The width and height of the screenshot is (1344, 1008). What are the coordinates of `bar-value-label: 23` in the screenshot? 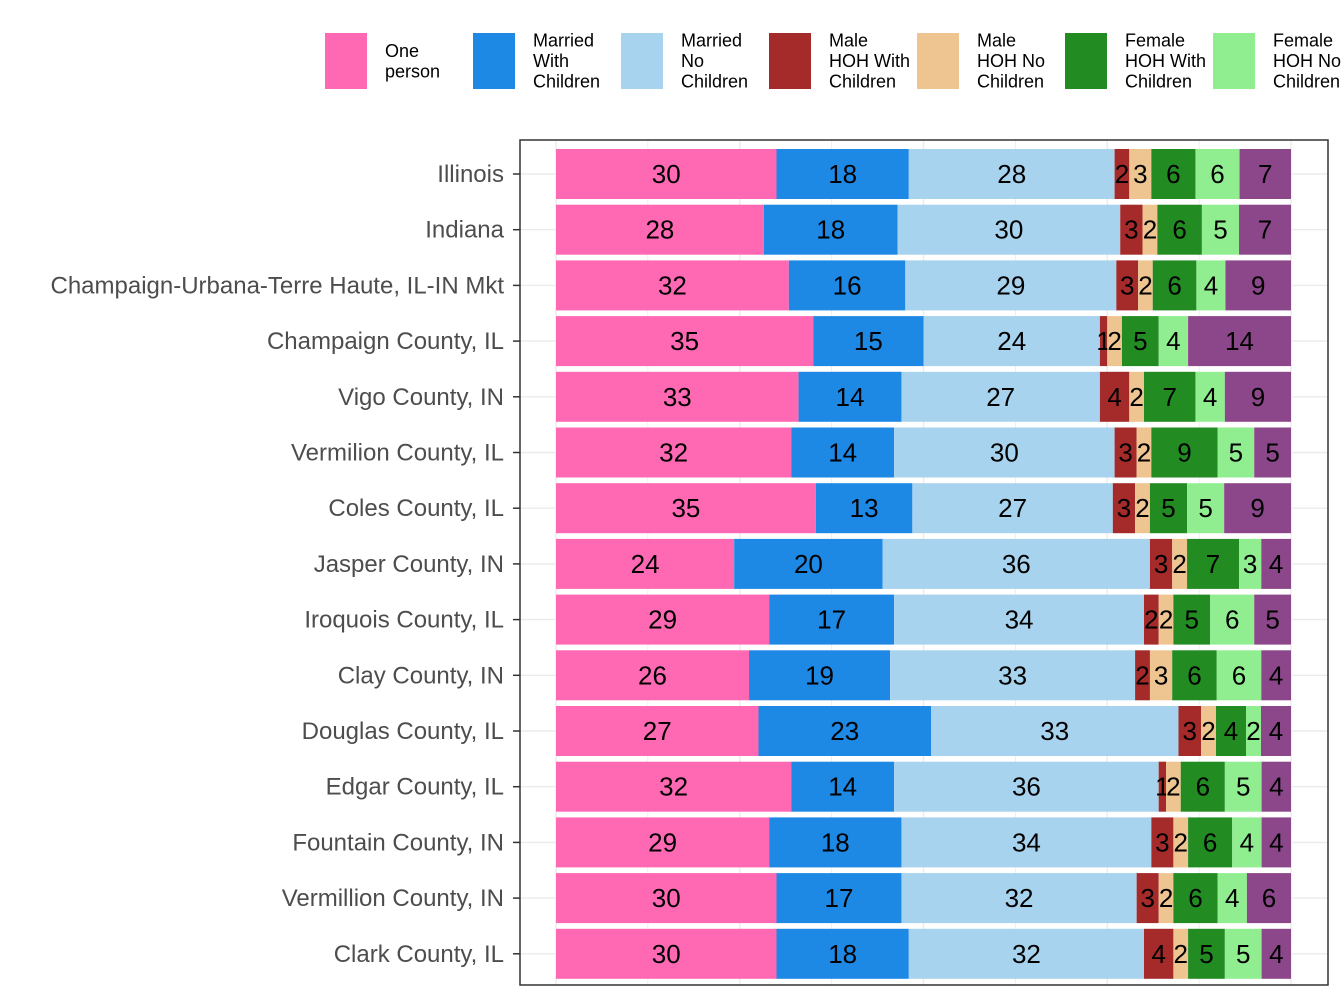 It's located at (844, 731).